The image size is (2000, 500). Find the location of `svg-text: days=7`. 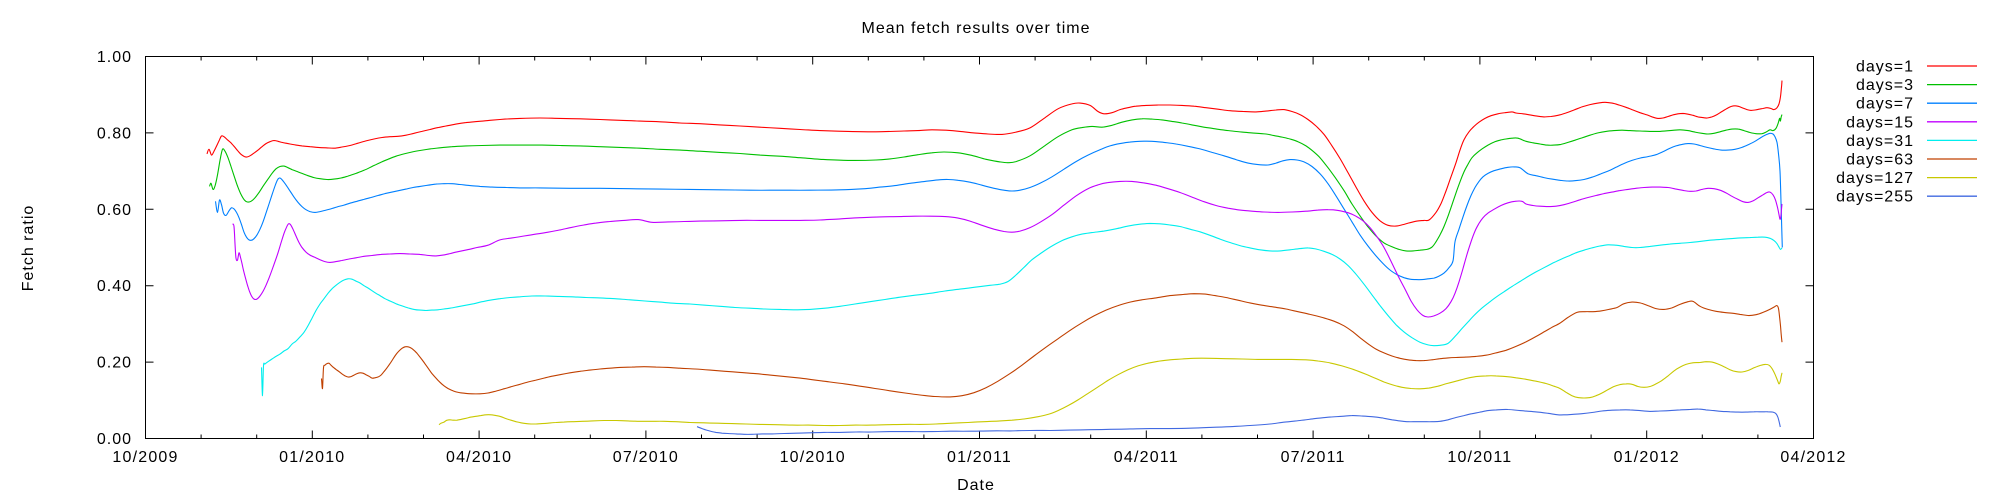

svg-text: days=7 is located at coordinates (1885, 104).